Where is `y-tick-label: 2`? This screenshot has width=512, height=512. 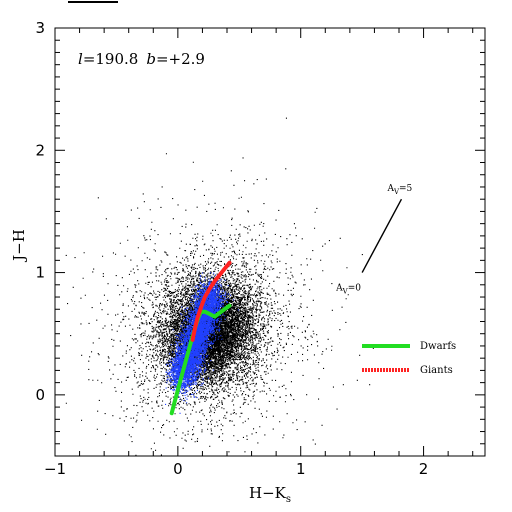
y-tick-label: 2 is located at coordinates (40, 150).